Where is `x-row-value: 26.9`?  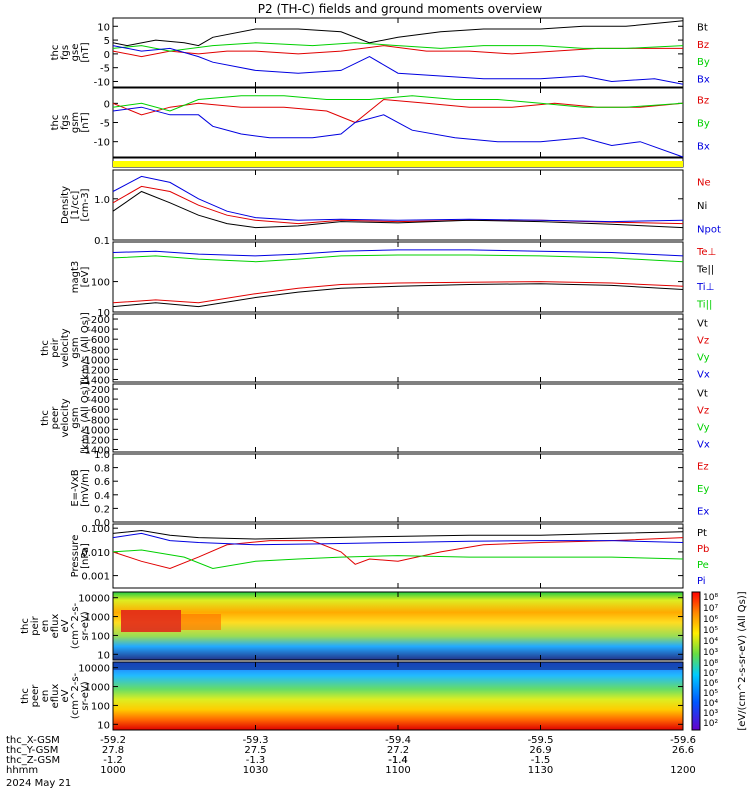 x-row-value: 26.9 is located at coordinates (540, 750).